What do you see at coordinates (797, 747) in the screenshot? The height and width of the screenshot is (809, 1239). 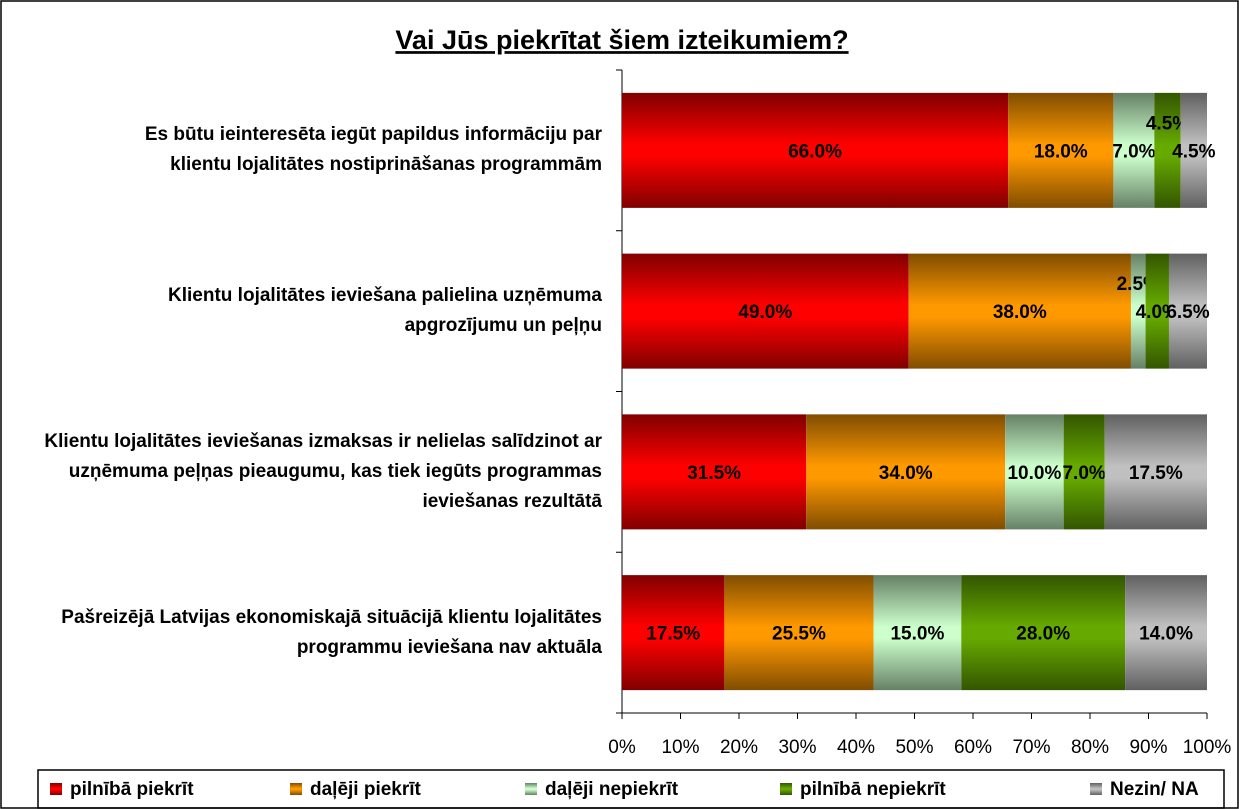 I see `x-tick-label: 30%` at bounding box center [797, 747].